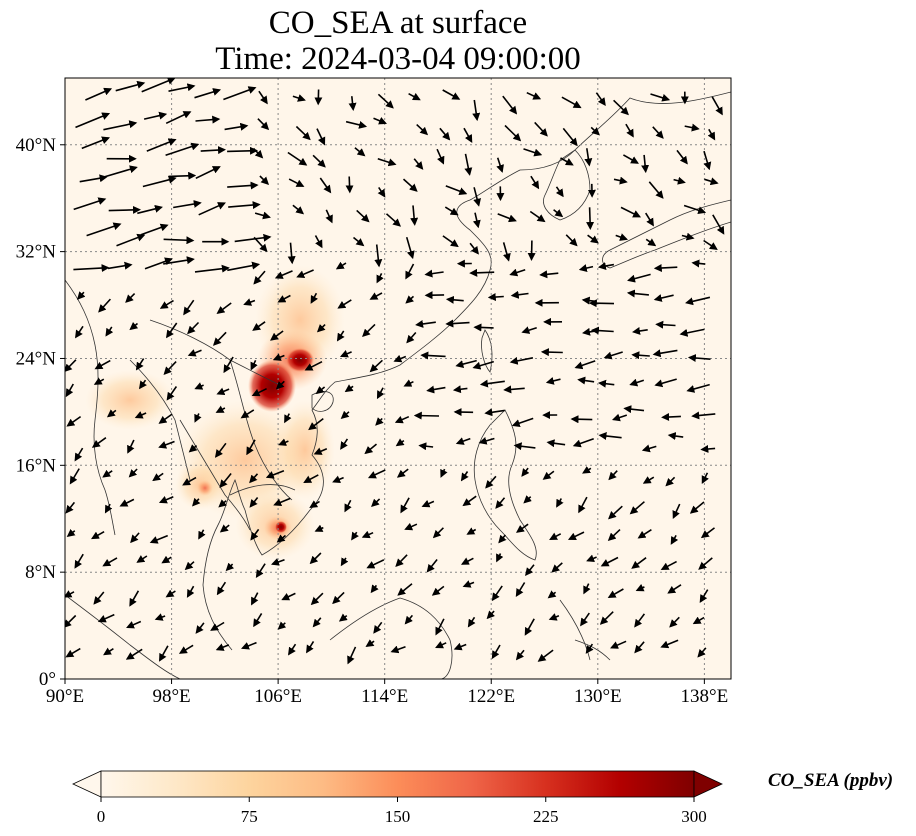 Image resolution: width=916 pixels, height=836 pixels. What do you see at coordinates (567, 185) in the screenshot?
I see `coast-korea` at bounding box center [567, 185].